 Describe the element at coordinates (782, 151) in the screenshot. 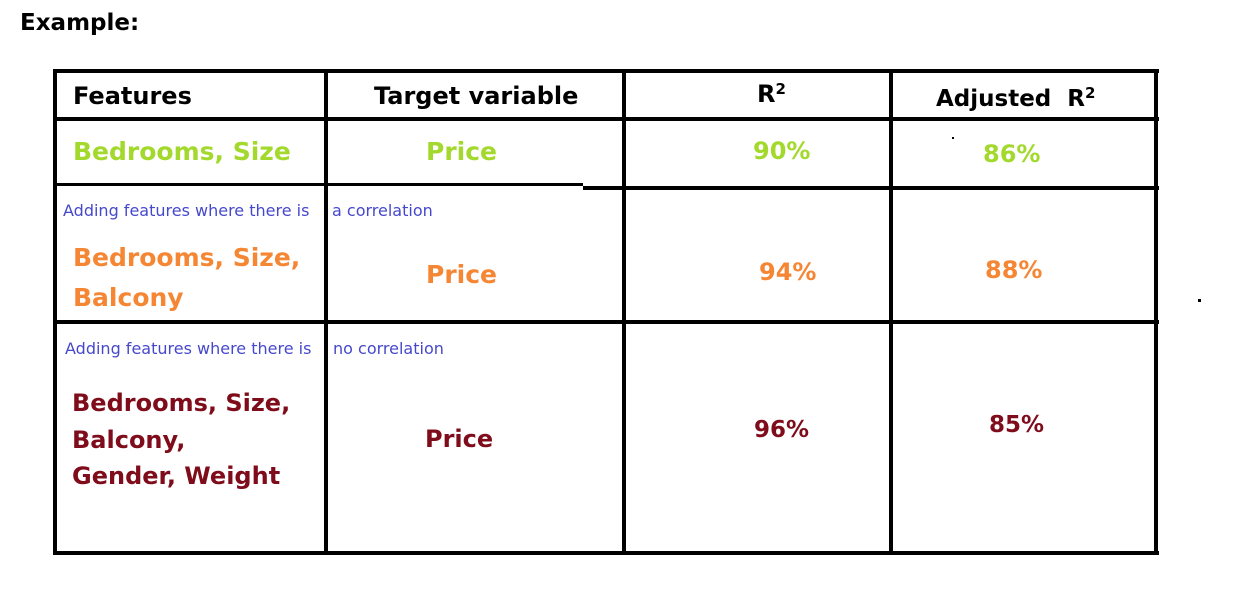

I see `row1-r-squared: 90%` at that location.